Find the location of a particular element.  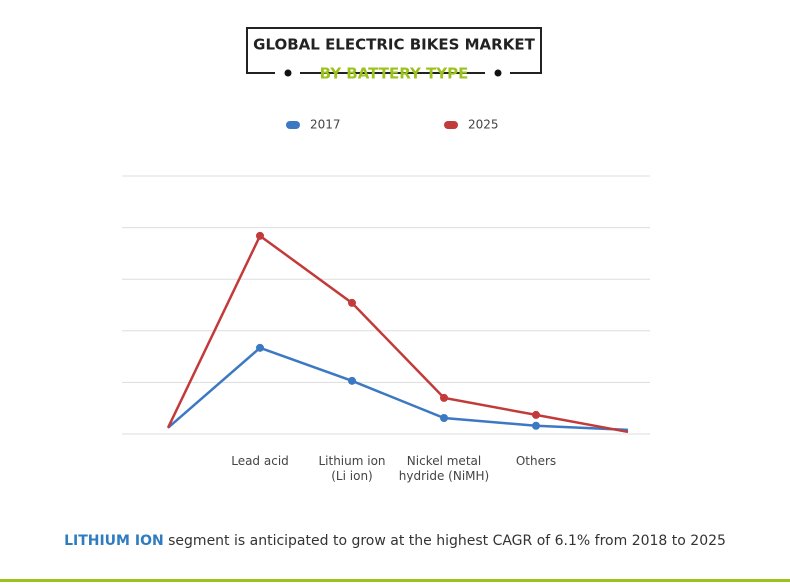

legend-label: 2025 is located at coordinates (483, 125).